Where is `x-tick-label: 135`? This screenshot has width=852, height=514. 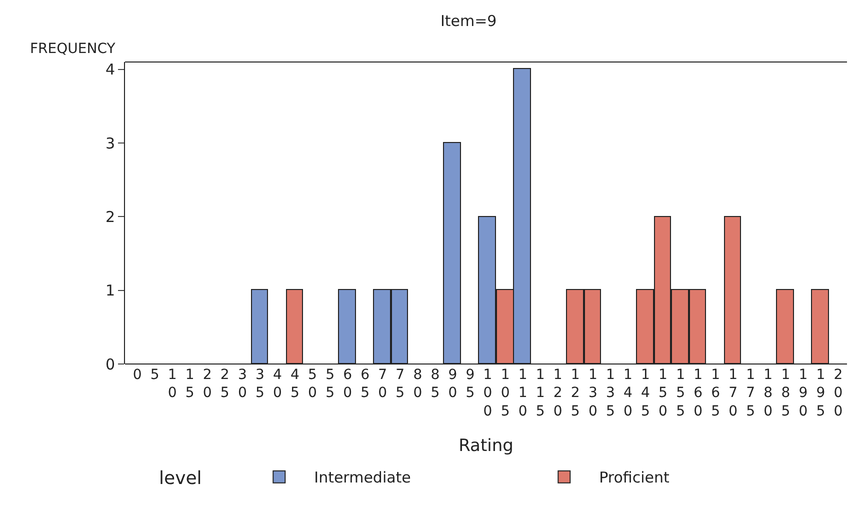 x-tick-label: 135 is located at coordinates (610, 393).